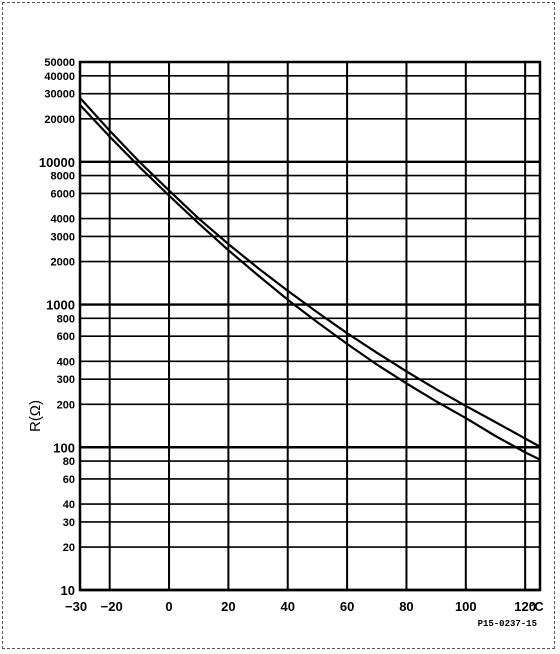 The height and width of the screenshot is (654, 560). I want to click on x-tick-label: 120, so click(525, 606).